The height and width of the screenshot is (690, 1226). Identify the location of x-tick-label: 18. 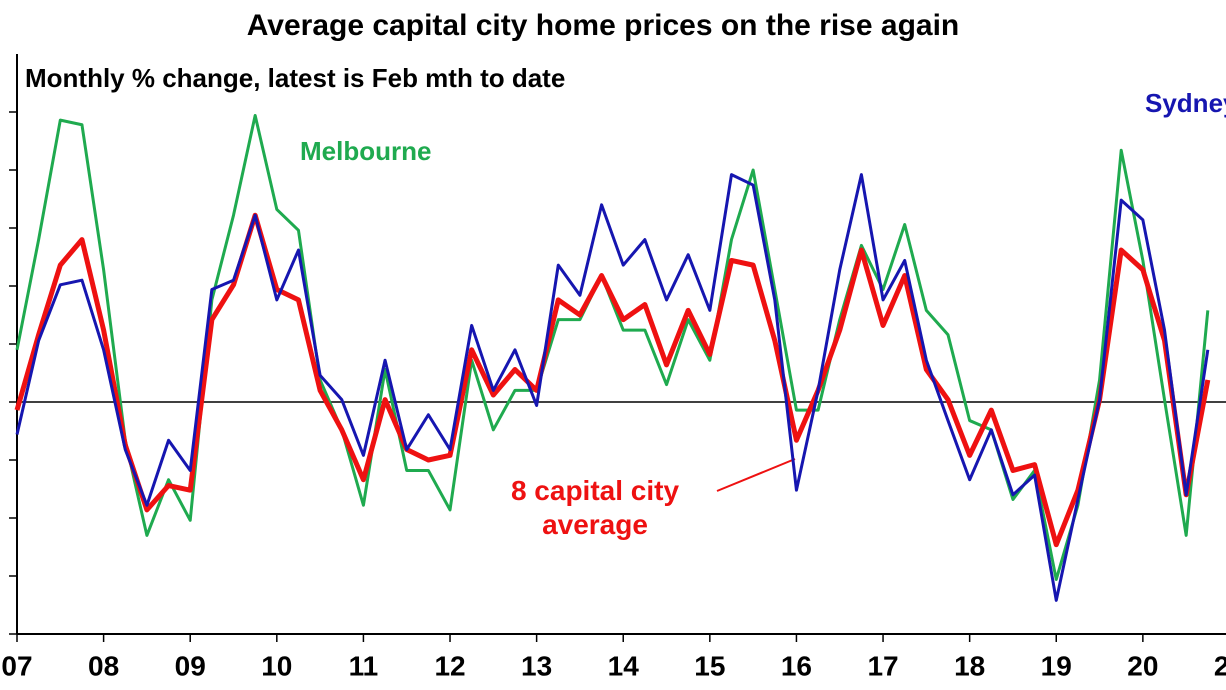
(969, 665).